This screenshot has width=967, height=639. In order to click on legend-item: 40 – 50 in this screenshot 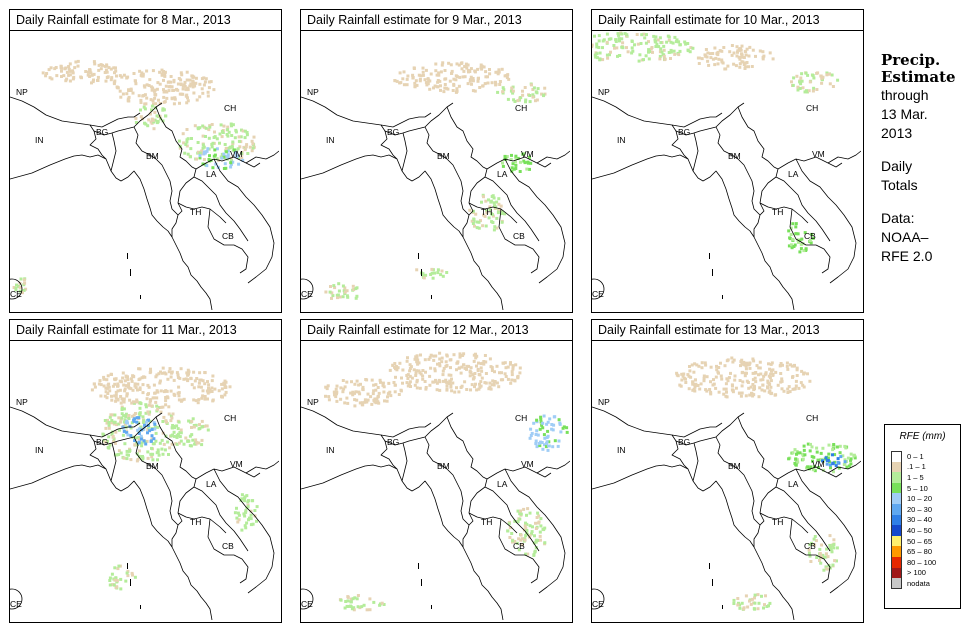, I will do `click(925, 530)`.